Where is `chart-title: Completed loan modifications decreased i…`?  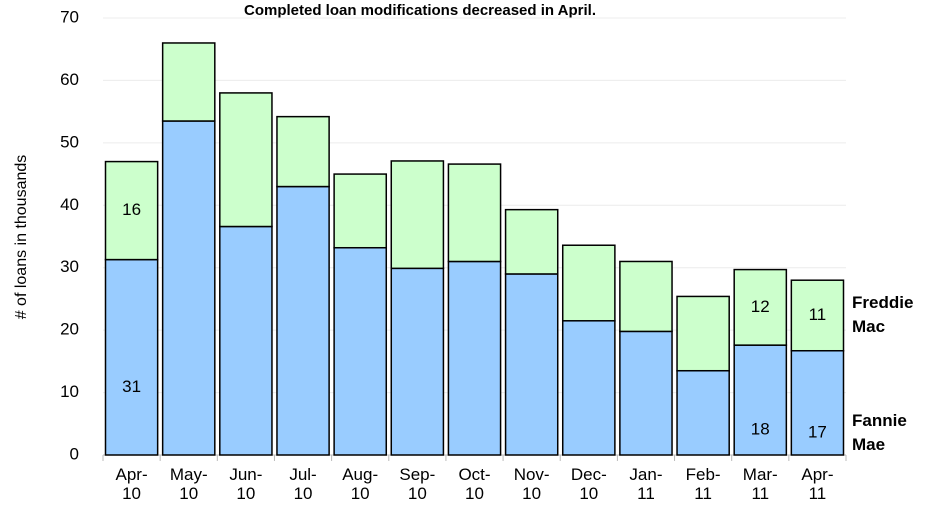 chart-title: Completed loan modifications decreased i… is located at coordinates (420, 10).